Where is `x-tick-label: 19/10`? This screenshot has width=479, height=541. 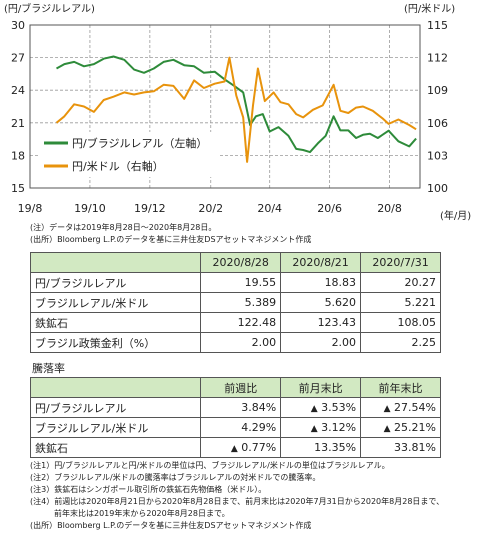
x-tick-label: 19/10 is located at coordinates (90, 208).